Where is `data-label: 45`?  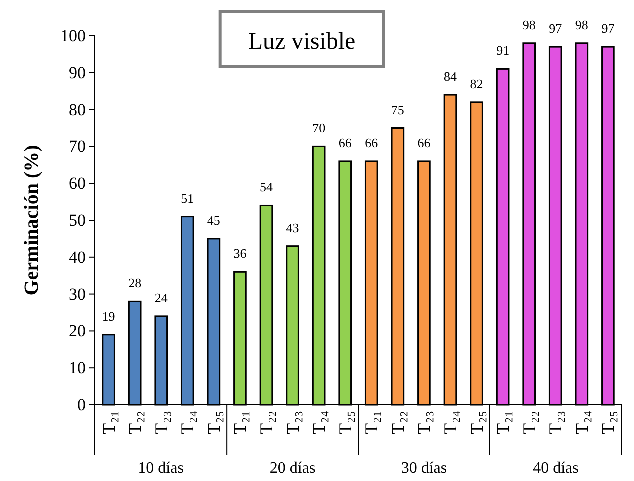
data-label: 45 is located at coordinates (213, 220).